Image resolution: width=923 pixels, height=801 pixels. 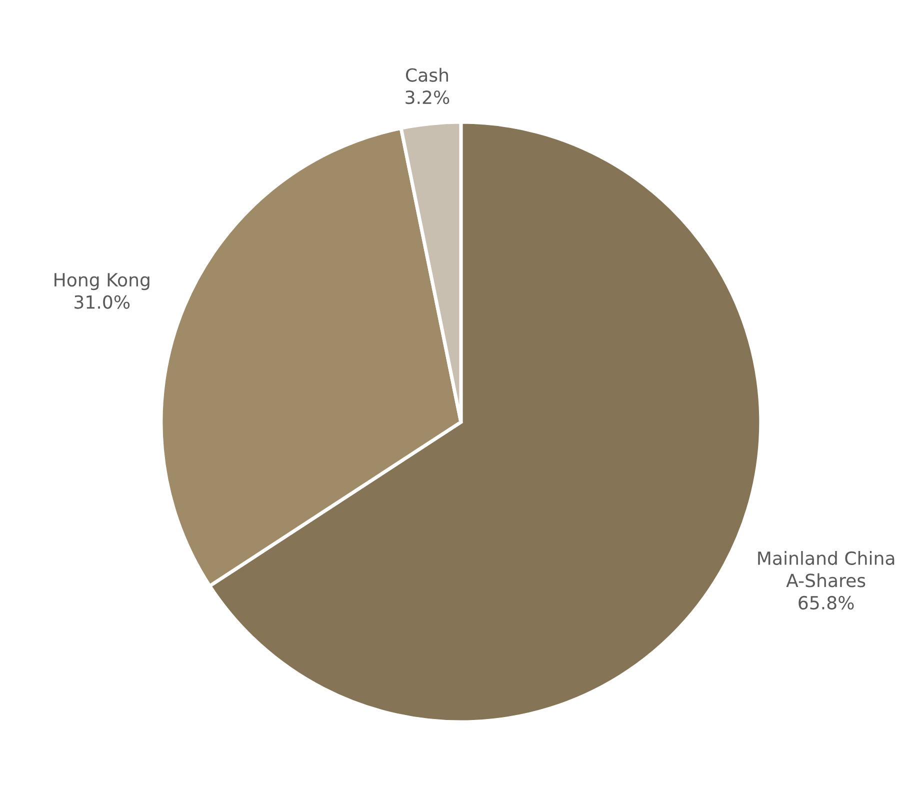 What do you see at coordinates (826, 603) in the screenshot?
I see `data-label: 65.8%` at bounding box center [826, 603].